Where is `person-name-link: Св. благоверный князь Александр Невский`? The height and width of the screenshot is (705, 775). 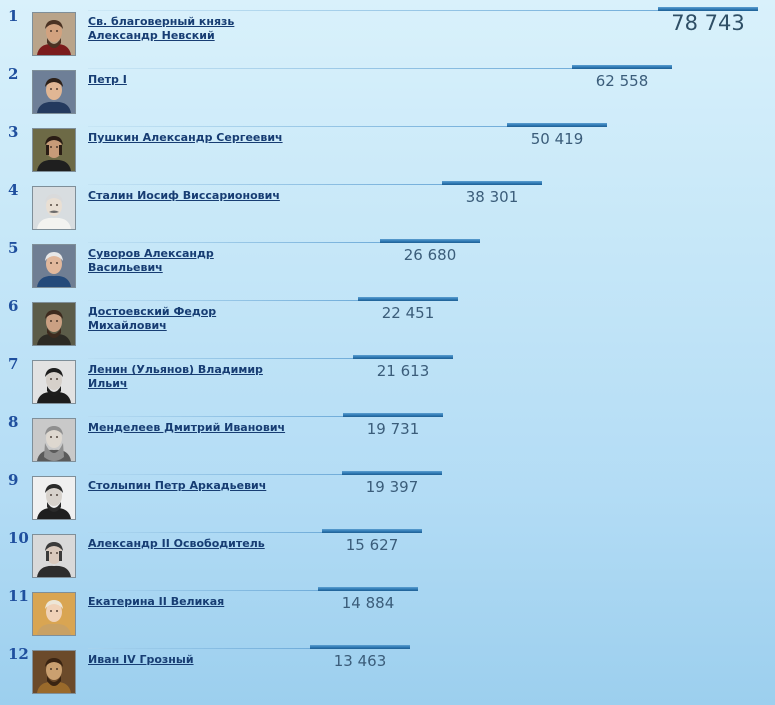 person-name-link: Св. благоверный князь Александр Невский is located at coordinates (161, 28).